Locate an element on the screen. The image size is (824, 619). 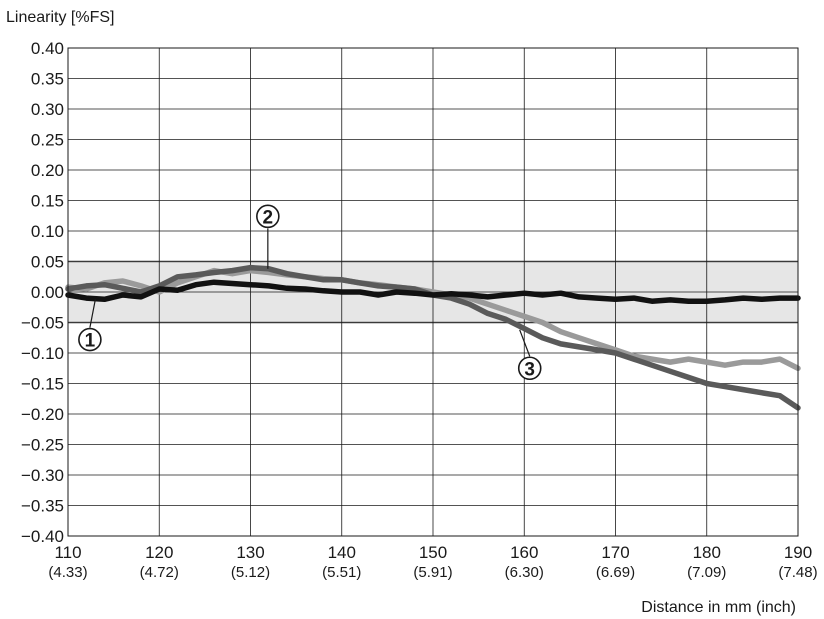
annotation-label-2: 2 is located at coordinates (268, 217).